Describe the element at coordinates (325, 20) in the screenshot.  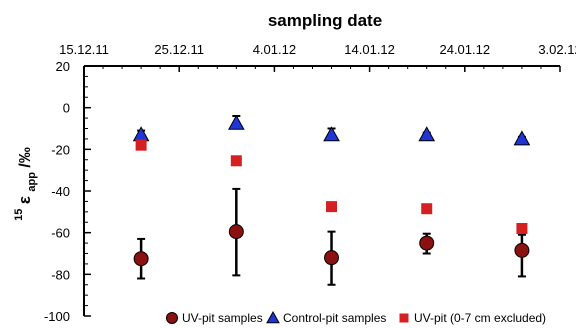
I see `x-axis-title: sampling date` at that location.